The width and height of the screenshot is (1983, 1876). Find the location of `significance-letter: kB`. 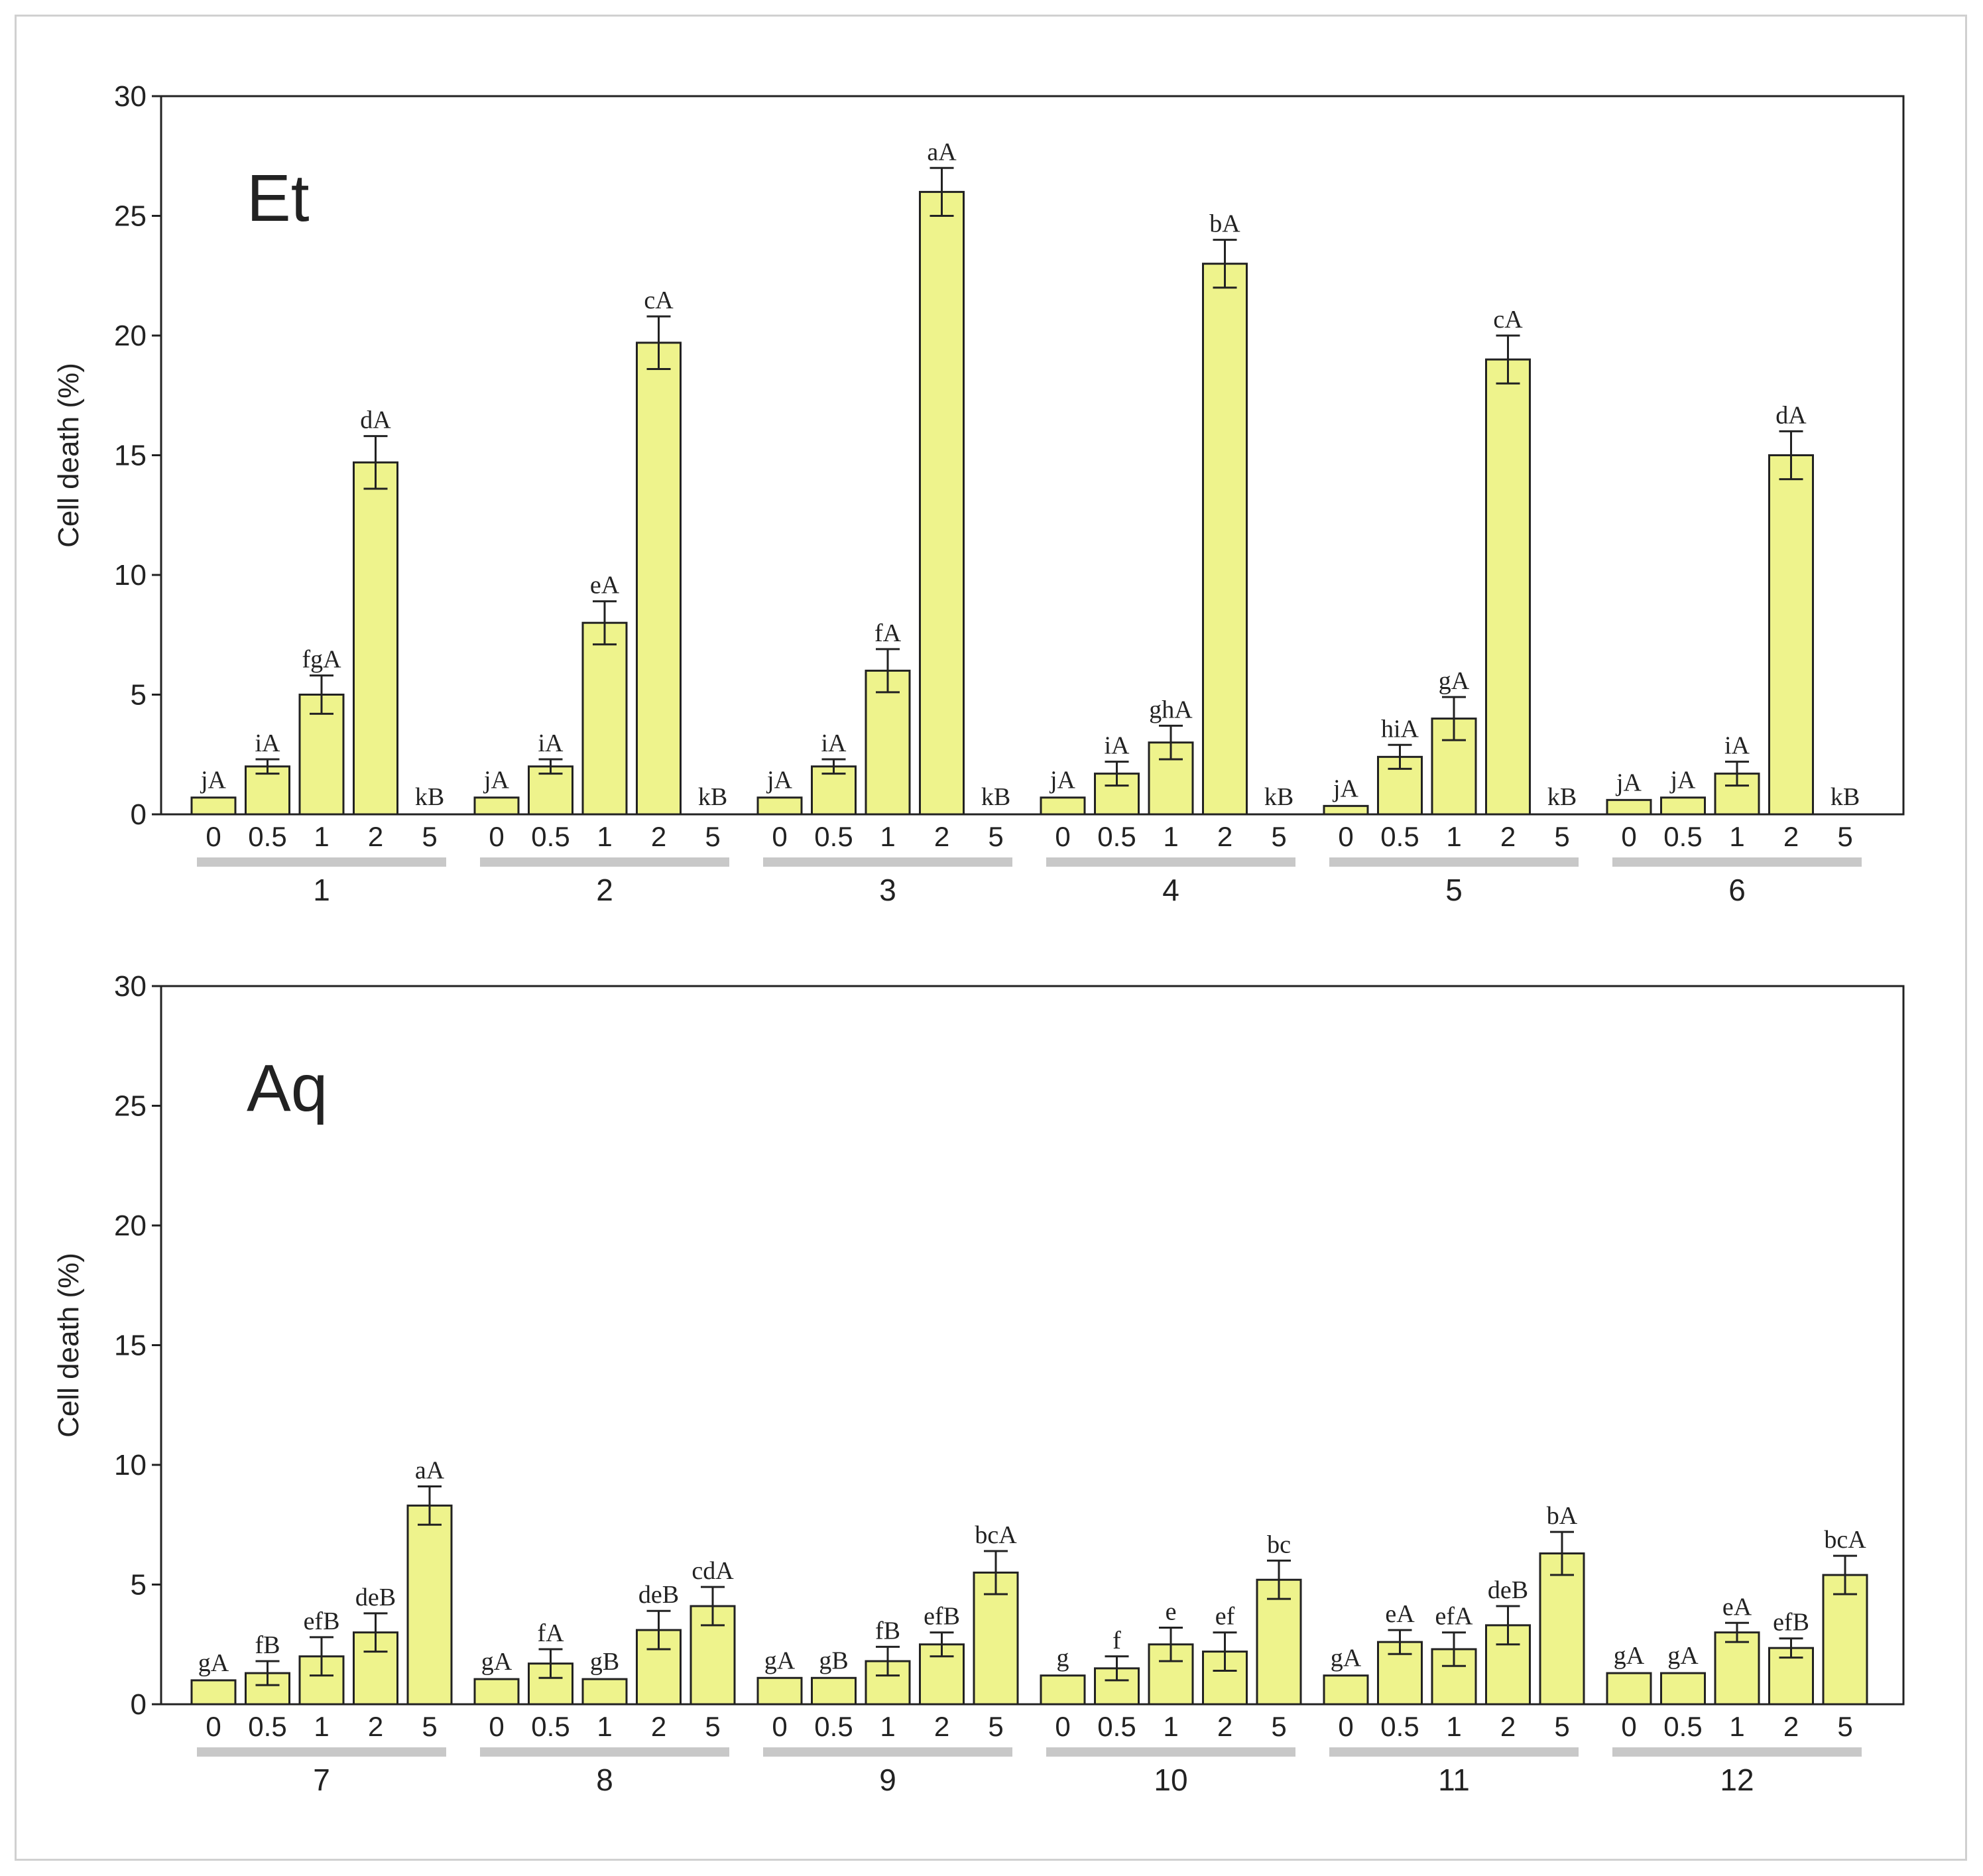

significance-letter: kB is located at coordinates (1846, 797).